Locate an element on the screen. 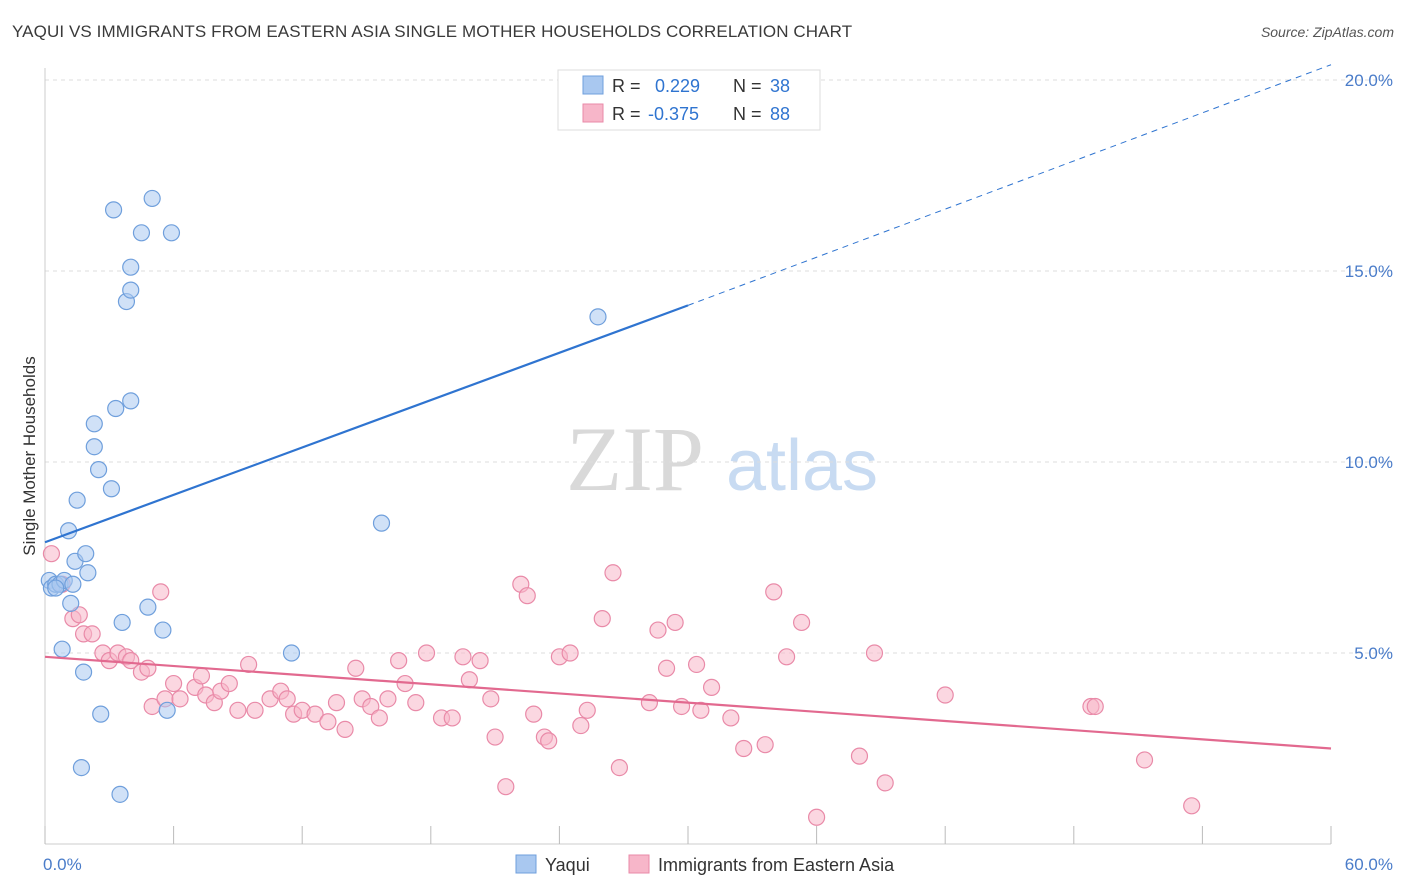 The image size is (1406, 892). legend-n-label-1: N = is located at coordinates (747, 86).